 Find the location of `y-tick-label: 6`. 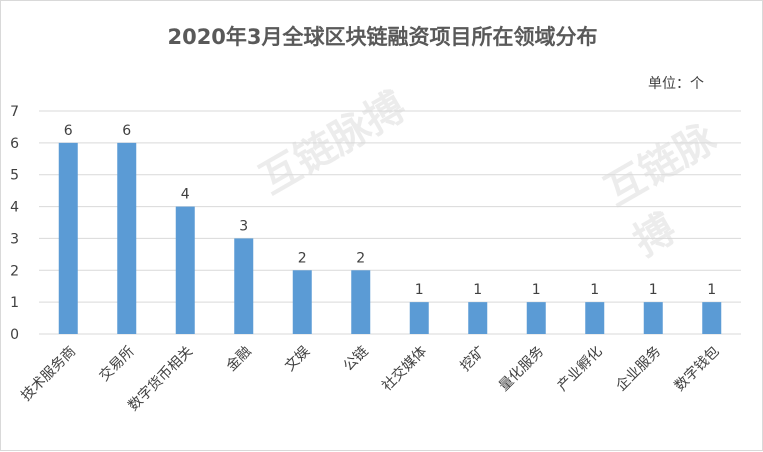

y-tick-label: 6 is located at coordinates (14, 144).